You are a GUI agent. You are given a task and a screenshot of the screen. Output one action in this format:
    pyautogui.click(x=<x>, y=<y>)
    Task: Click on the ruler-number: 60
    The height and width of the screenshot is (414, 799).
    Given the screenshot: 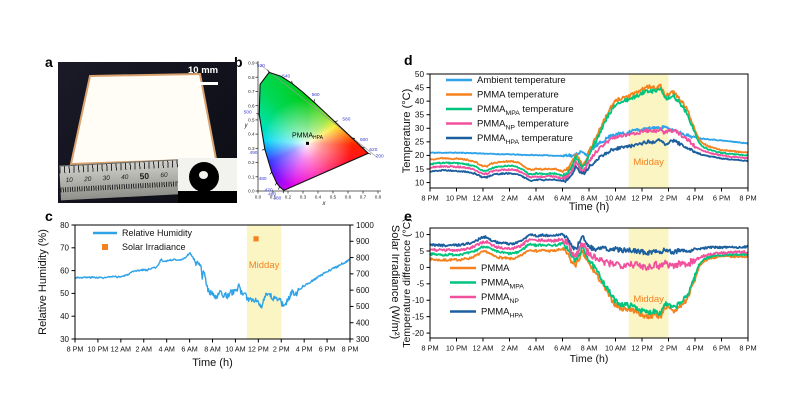 What is the action you would take?
    pyautogui.click(x=164, y=175)
    